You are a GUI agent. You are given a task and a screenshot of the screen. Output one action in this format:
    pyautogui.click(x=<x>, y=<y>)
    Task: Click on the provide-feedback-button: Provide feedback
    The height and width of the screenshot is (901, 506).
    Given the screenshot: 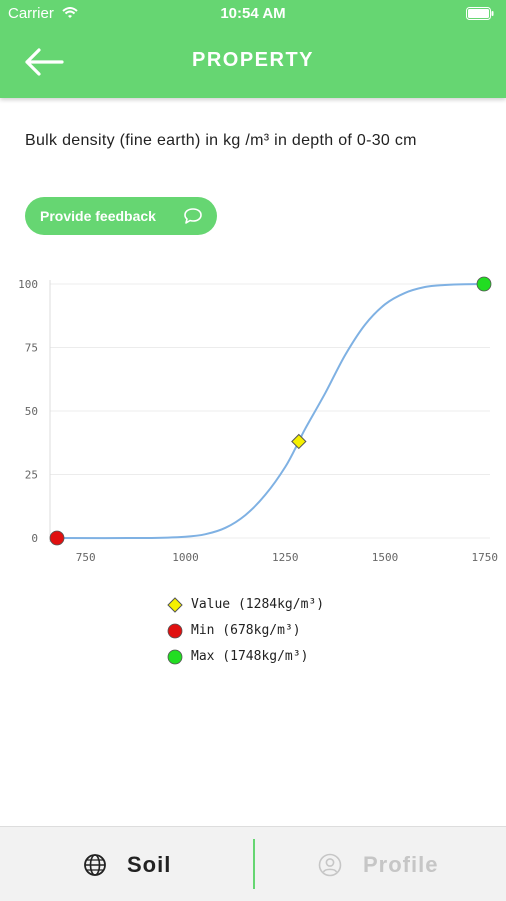 What is the action you would take?
    pyautogui.click(x=121, y=216)
    